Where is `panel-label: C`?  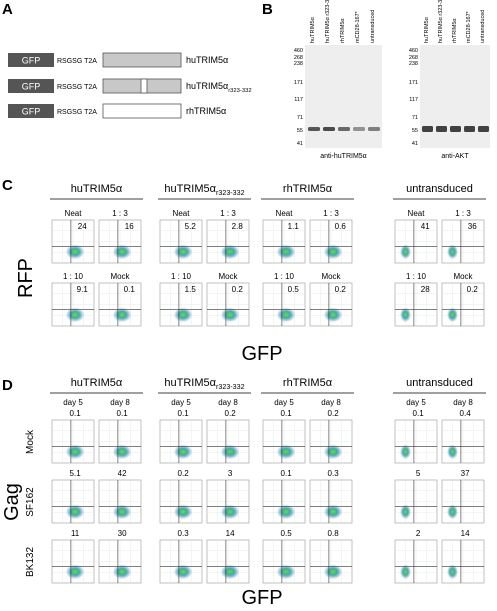
panel-label: C is located at coordinates (7, 185).